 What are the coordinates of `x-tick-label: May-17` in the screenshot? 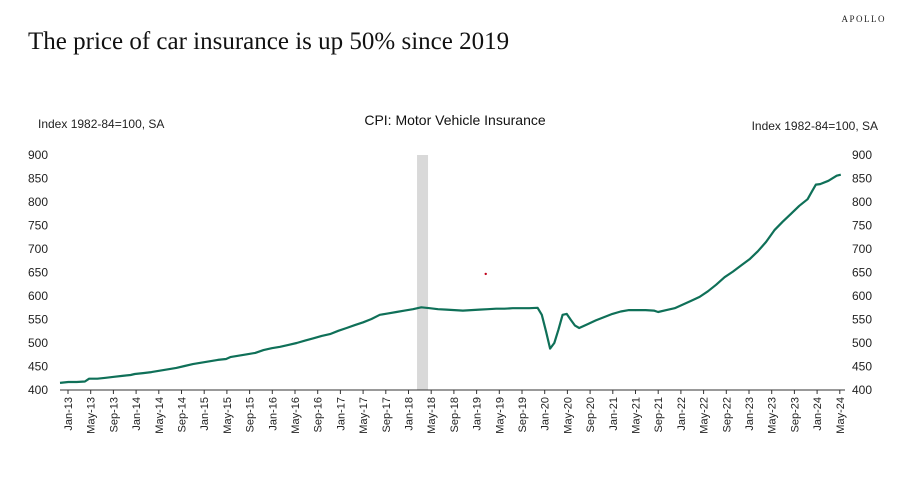 It's located at (364, 415).